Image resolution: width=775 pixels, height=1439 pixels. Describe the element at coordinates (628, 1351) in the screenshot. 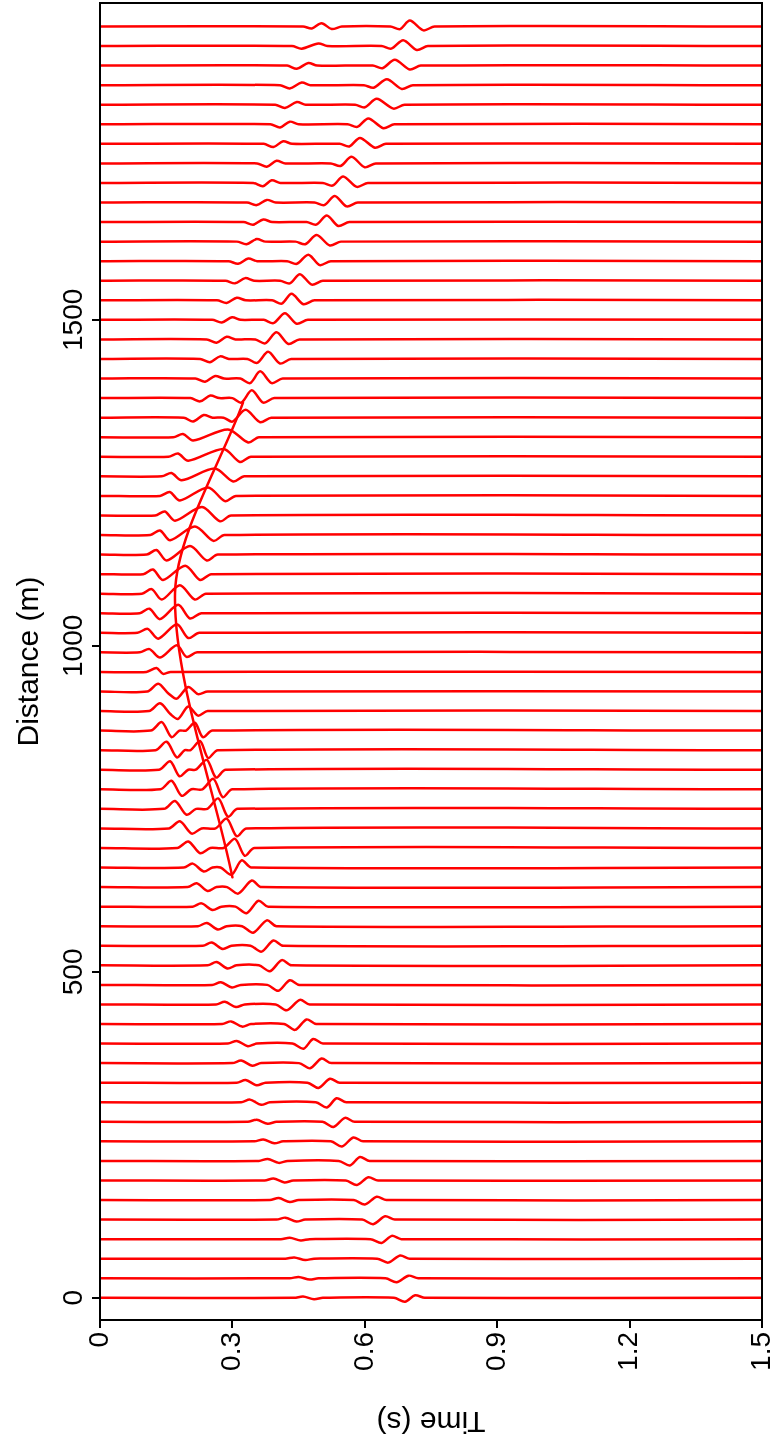

I see `x-tick-label: 1.2` at that location.